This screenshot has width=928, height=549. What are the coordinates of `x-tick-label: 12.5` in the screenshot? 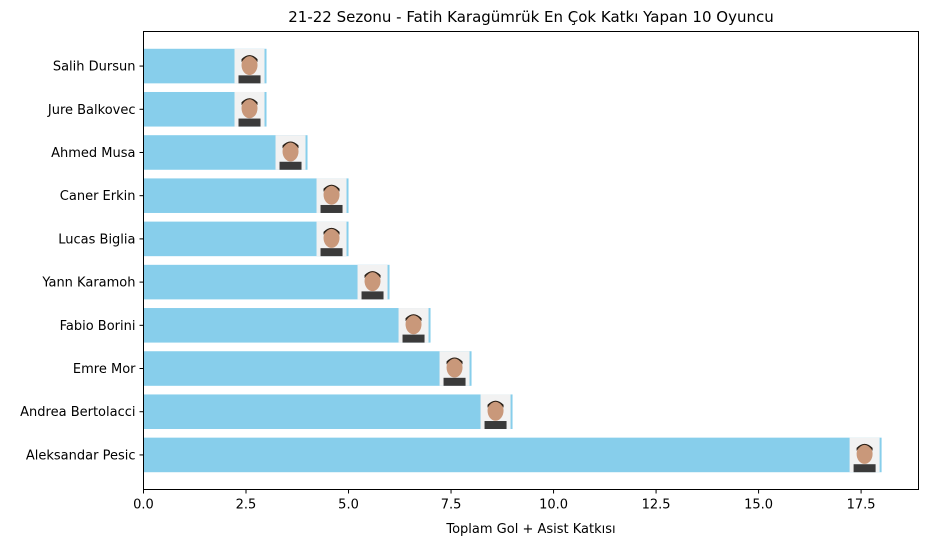 It's located at (656, 505).